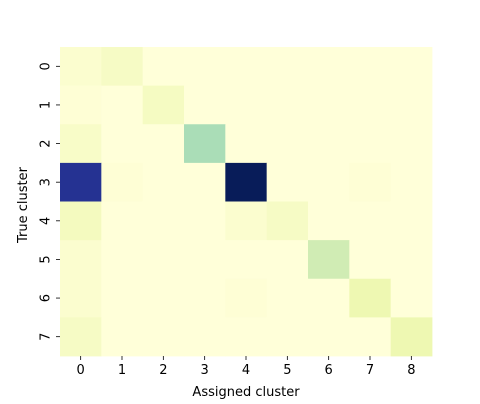 This screenshot has height=404, width=480. I want to click on x-axis: 0 1 2 3 4 5 6 7 8, so click(246, 367).